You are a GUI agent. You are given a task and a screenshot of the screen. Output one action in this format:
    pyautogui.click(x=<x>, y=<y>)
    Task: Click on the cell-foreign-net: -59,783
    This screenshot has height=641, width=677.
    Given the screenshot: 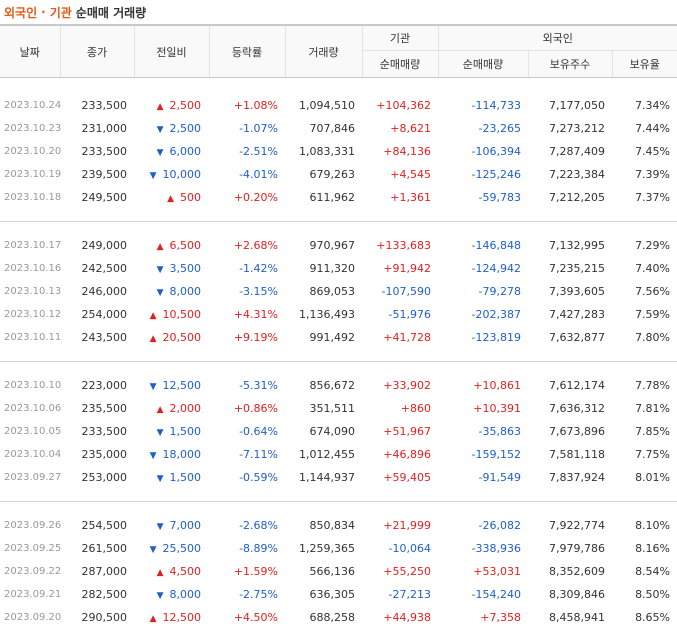 What is the action you would take?
    pyautogui.click(x=483, y=197)
    